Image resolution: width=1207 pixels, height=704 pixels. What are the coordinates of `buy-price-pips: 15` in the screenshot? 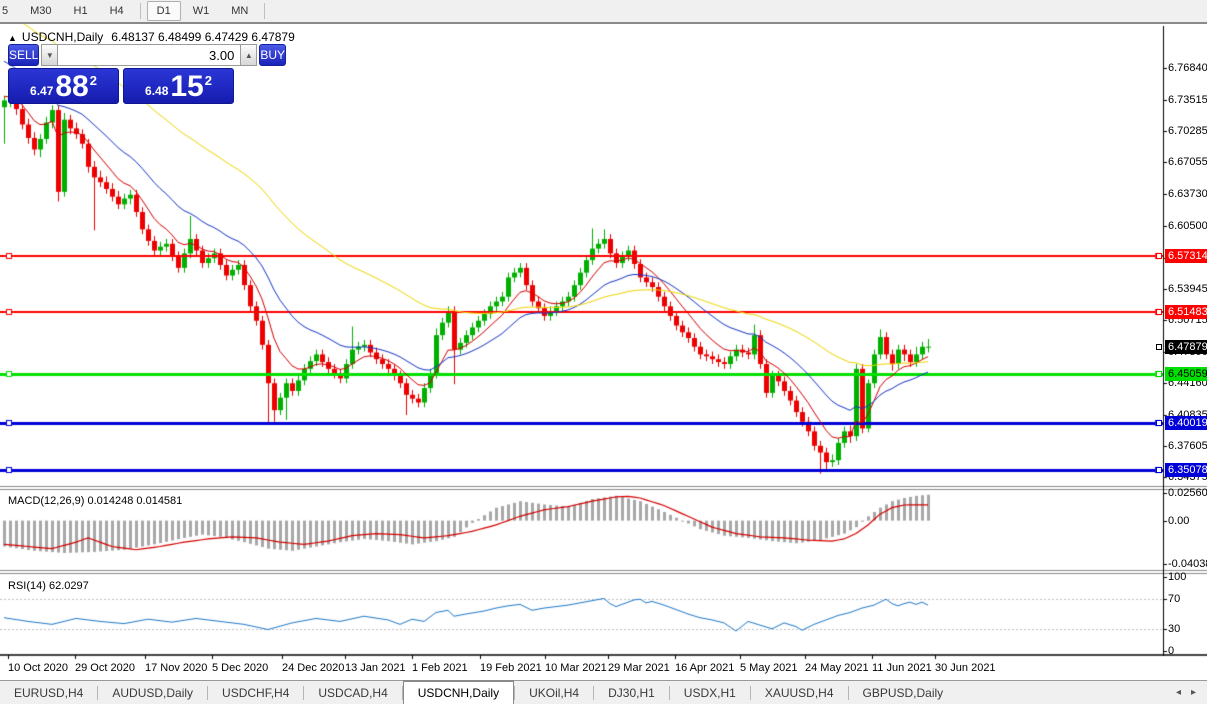 It's located at (187, 86).